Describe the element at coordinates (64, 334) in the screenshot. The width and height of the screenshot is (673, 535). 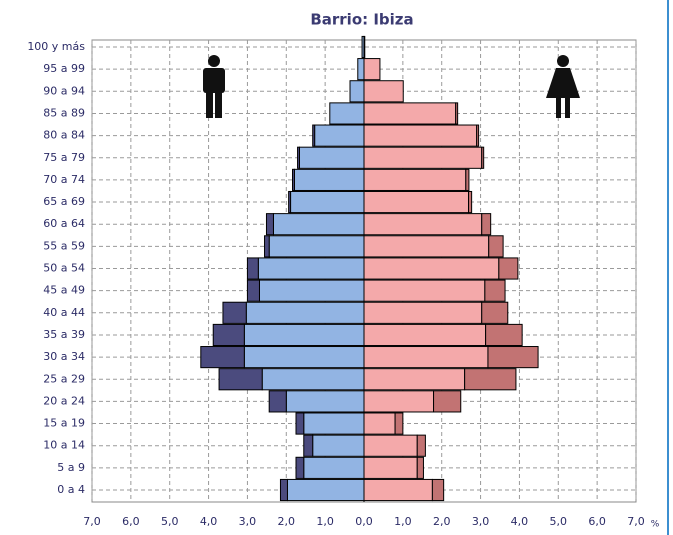
I see `y-tick-label: 35 a 39` at that location.